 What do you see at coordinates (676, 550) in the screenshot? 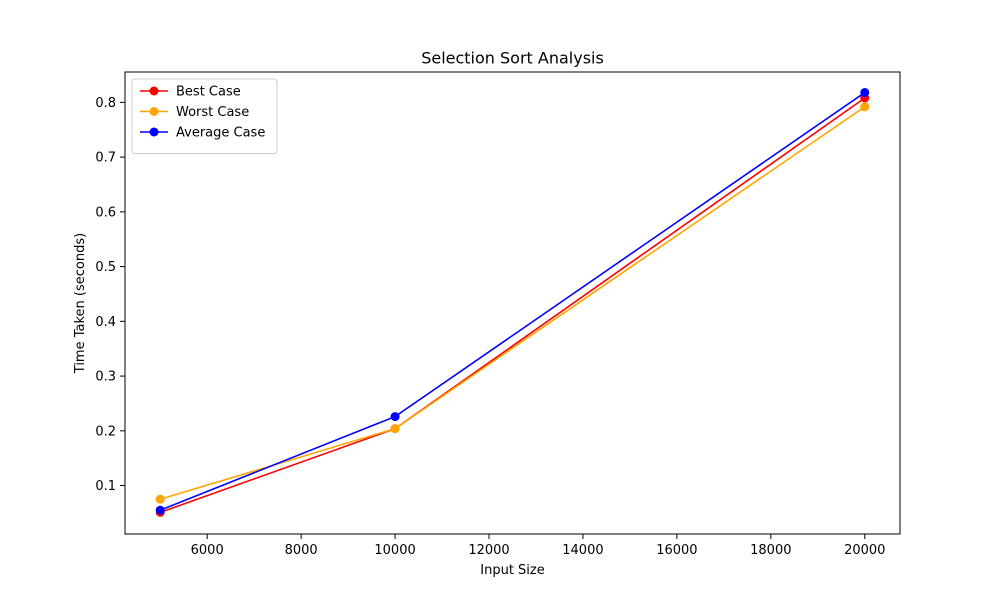
I see `x-tick-label: 16000` at bounding box center [676, 550].